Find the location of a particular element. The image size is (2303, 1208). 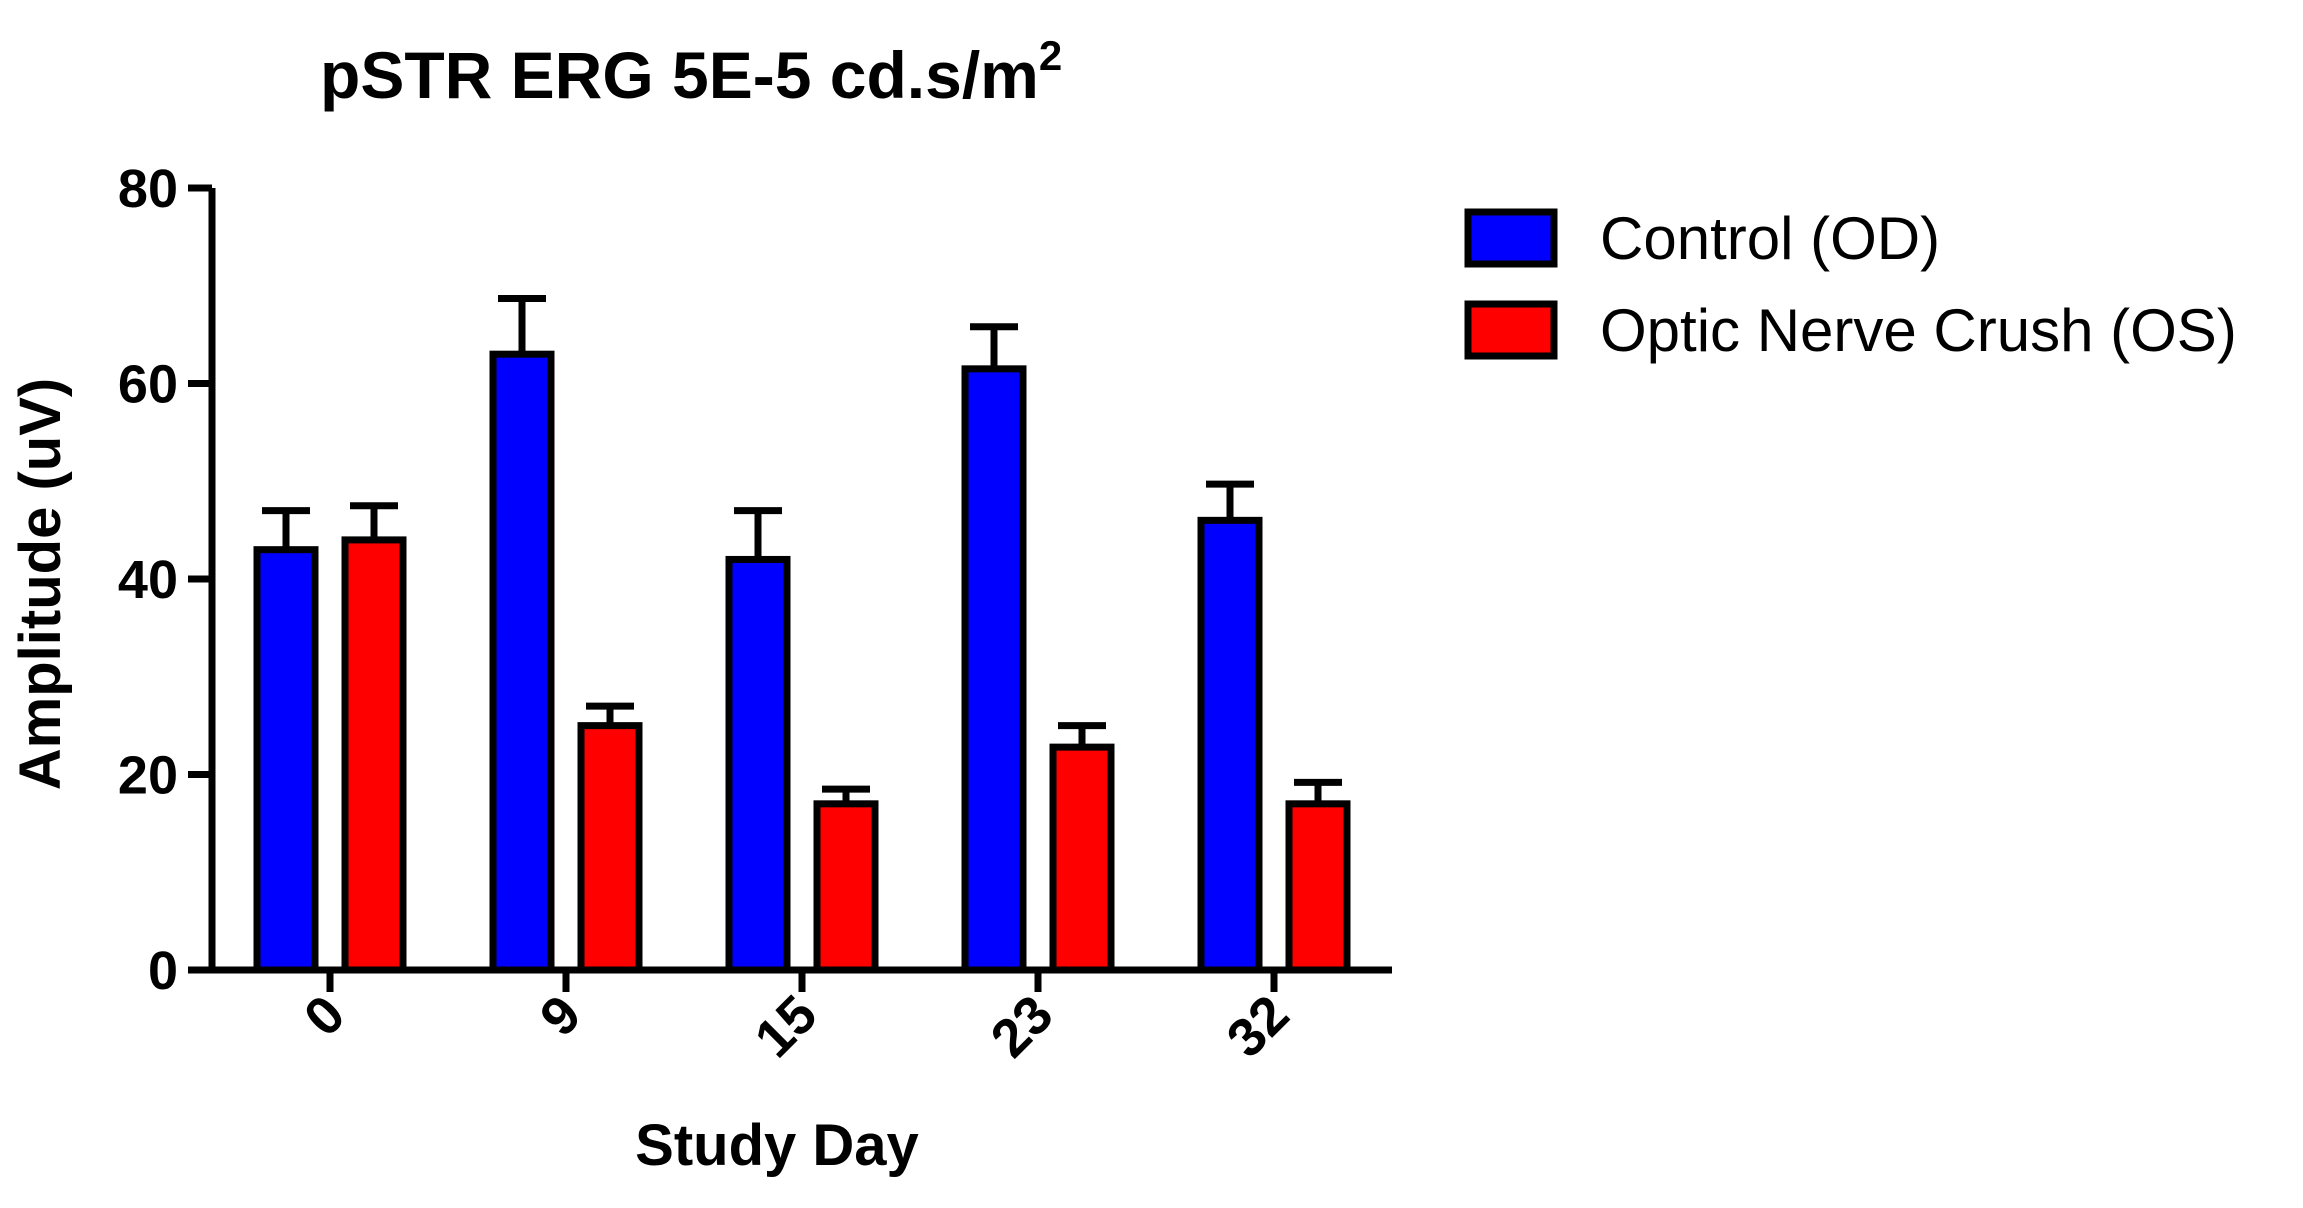

y-tick-label: 60 is located at coordinates (148, 385).